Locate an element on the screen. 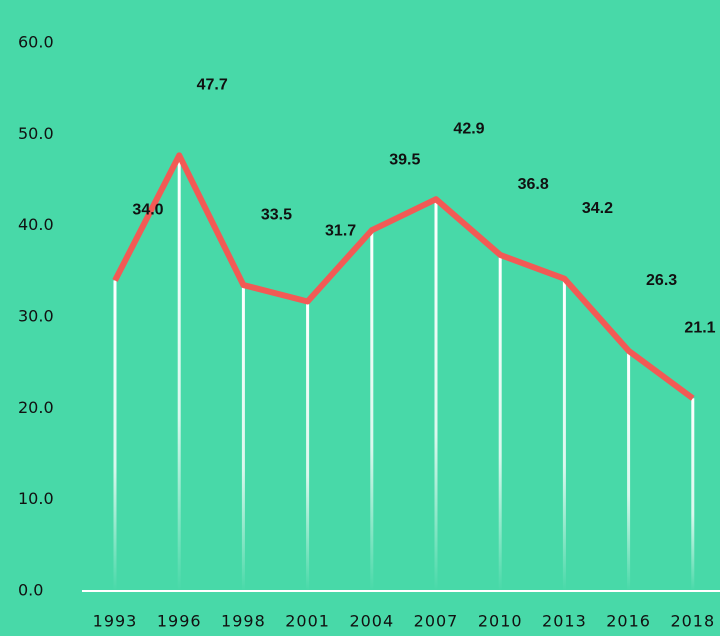 This screenshot has width=720, height=636. y-tick-label: 40.0 is located at coordinates (36, 224).